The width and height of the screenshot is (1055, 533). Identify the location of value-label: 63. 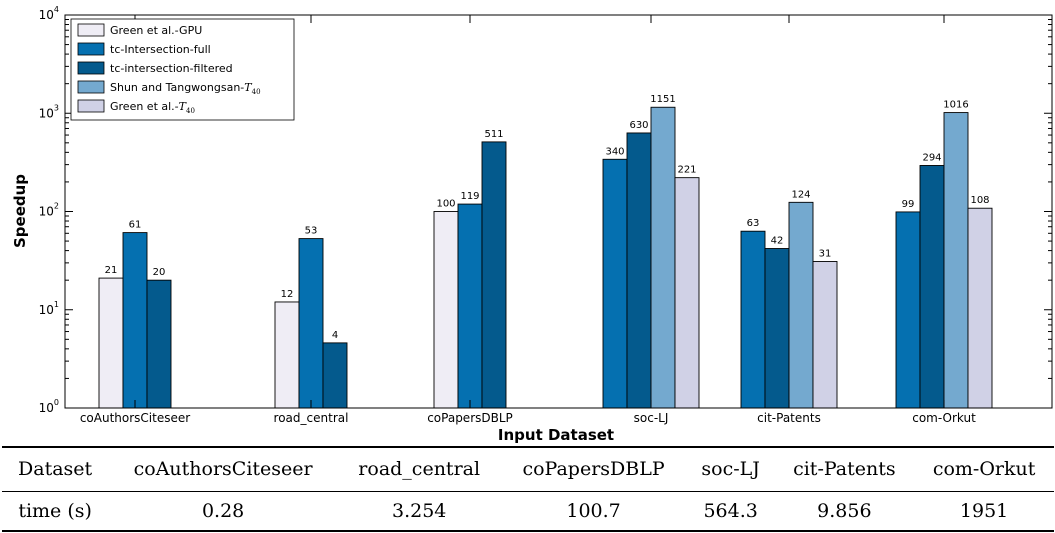
(753, 223).